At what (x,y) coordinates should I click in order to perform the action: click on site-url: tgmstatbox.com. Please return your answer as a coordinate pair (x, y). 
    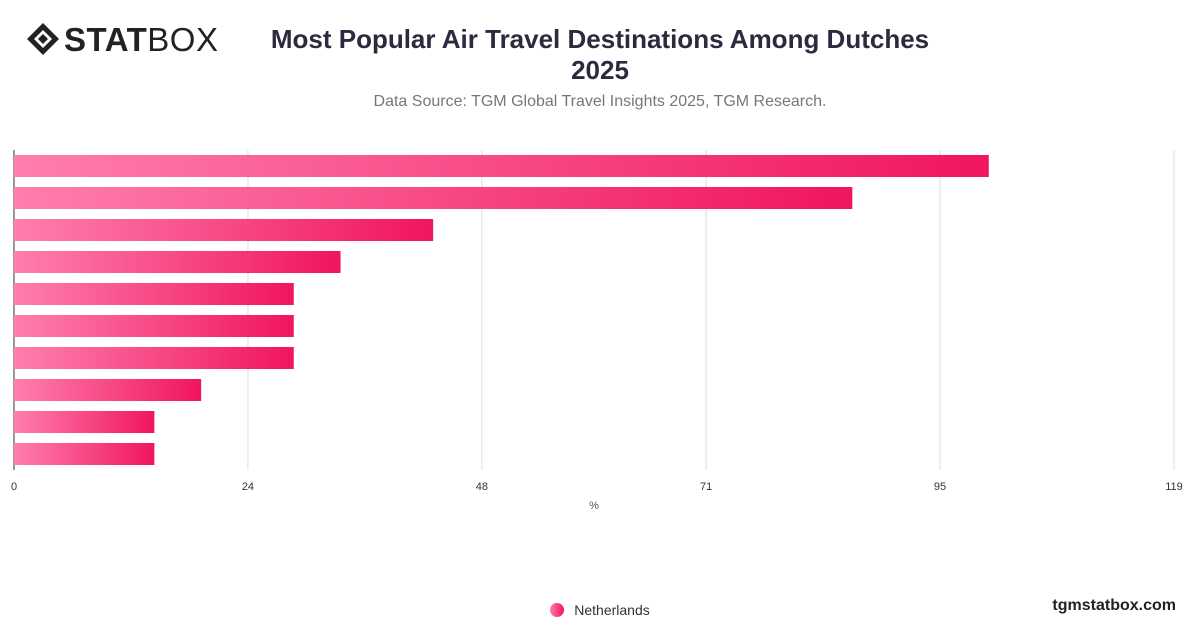
    Looking at the image, I should click on (1114, 605).